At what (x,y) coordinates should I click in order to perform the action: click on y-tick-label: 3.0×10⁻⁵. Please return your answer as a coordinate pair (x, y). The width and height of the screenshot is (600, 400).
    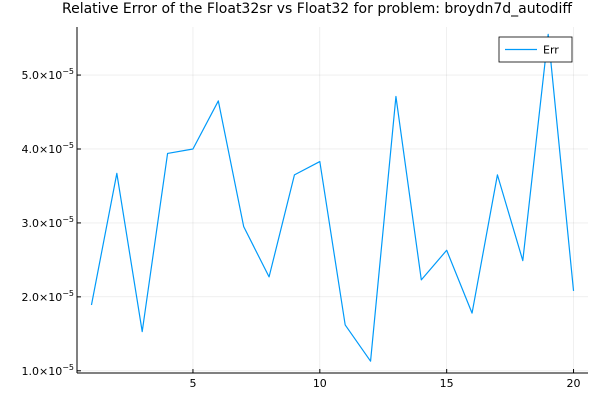
    Looking at the image, I should click on (47, 222).